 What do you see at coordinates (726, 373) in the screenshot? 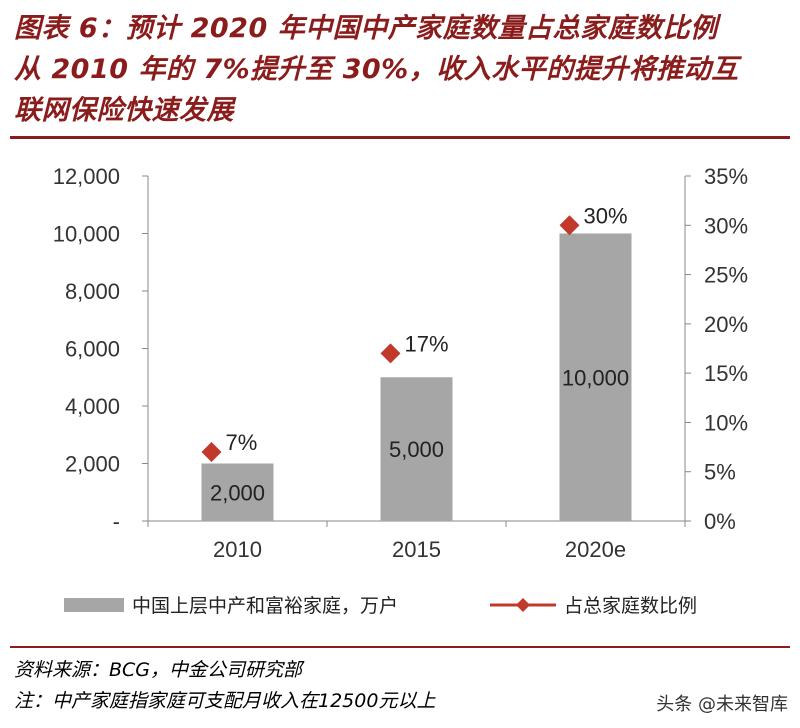
I see `y-right-tick-label: 15%` at bounding box center [726, 373].